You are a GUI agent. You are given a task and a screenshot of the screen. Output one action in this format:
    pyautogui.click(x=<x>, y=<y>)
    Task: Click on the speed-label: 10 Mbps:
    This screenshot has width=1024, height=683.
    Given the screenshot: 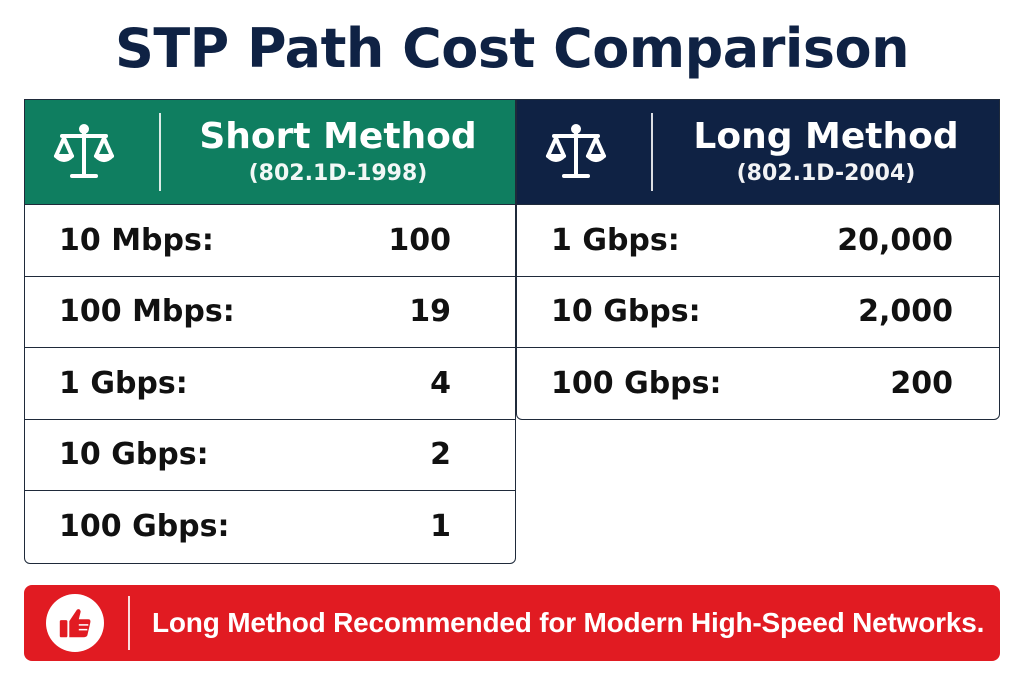 What is the action you would take?
    pyautogui.click(x=136, y=240)
    